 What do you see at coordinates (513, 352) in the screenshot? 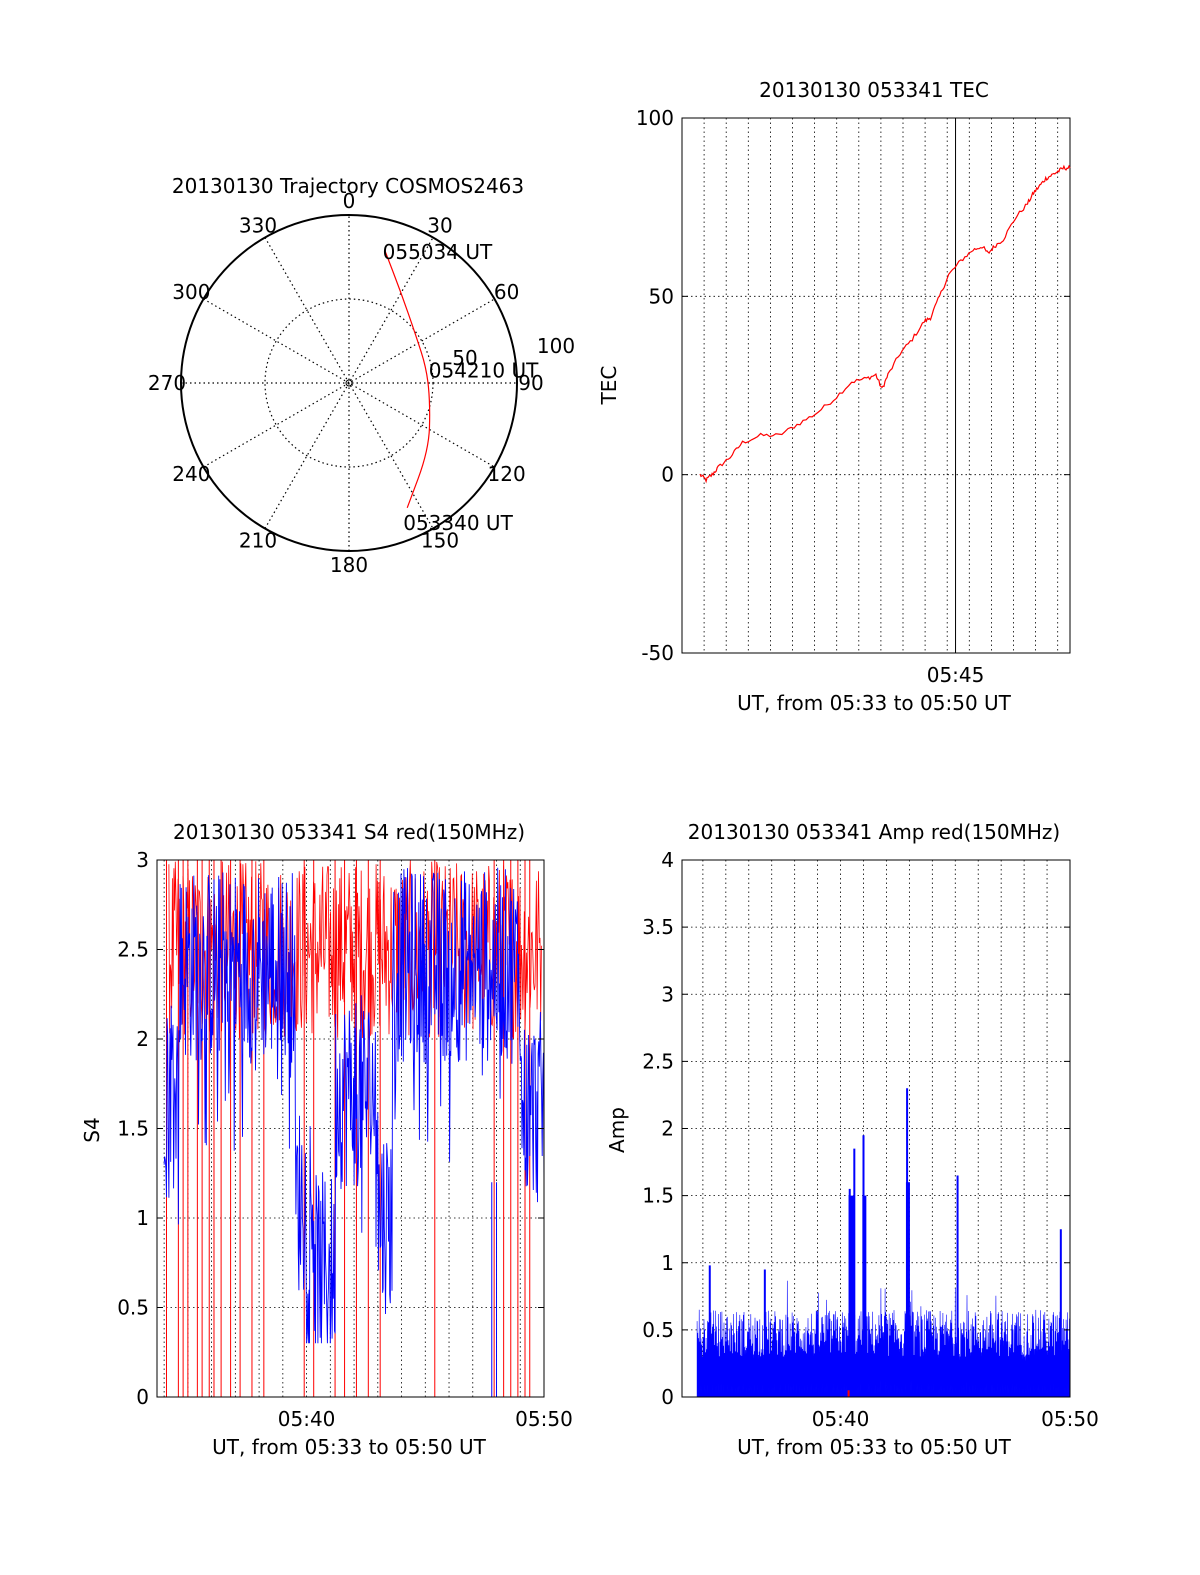
I see `polar-radius-labels: 50 100` at bounding box center [513, 352].